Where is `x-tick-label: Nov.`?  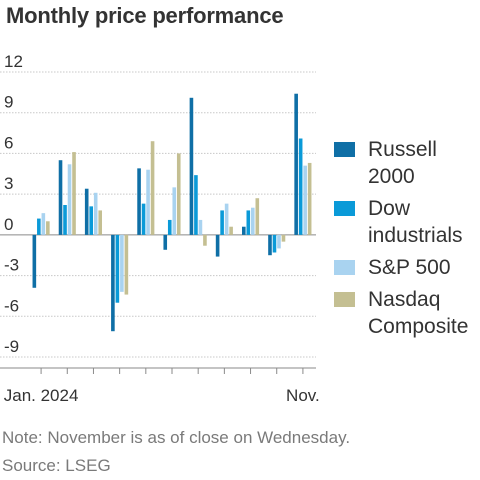 x-tick-label: Nov. is located at coordinates (303, 395).